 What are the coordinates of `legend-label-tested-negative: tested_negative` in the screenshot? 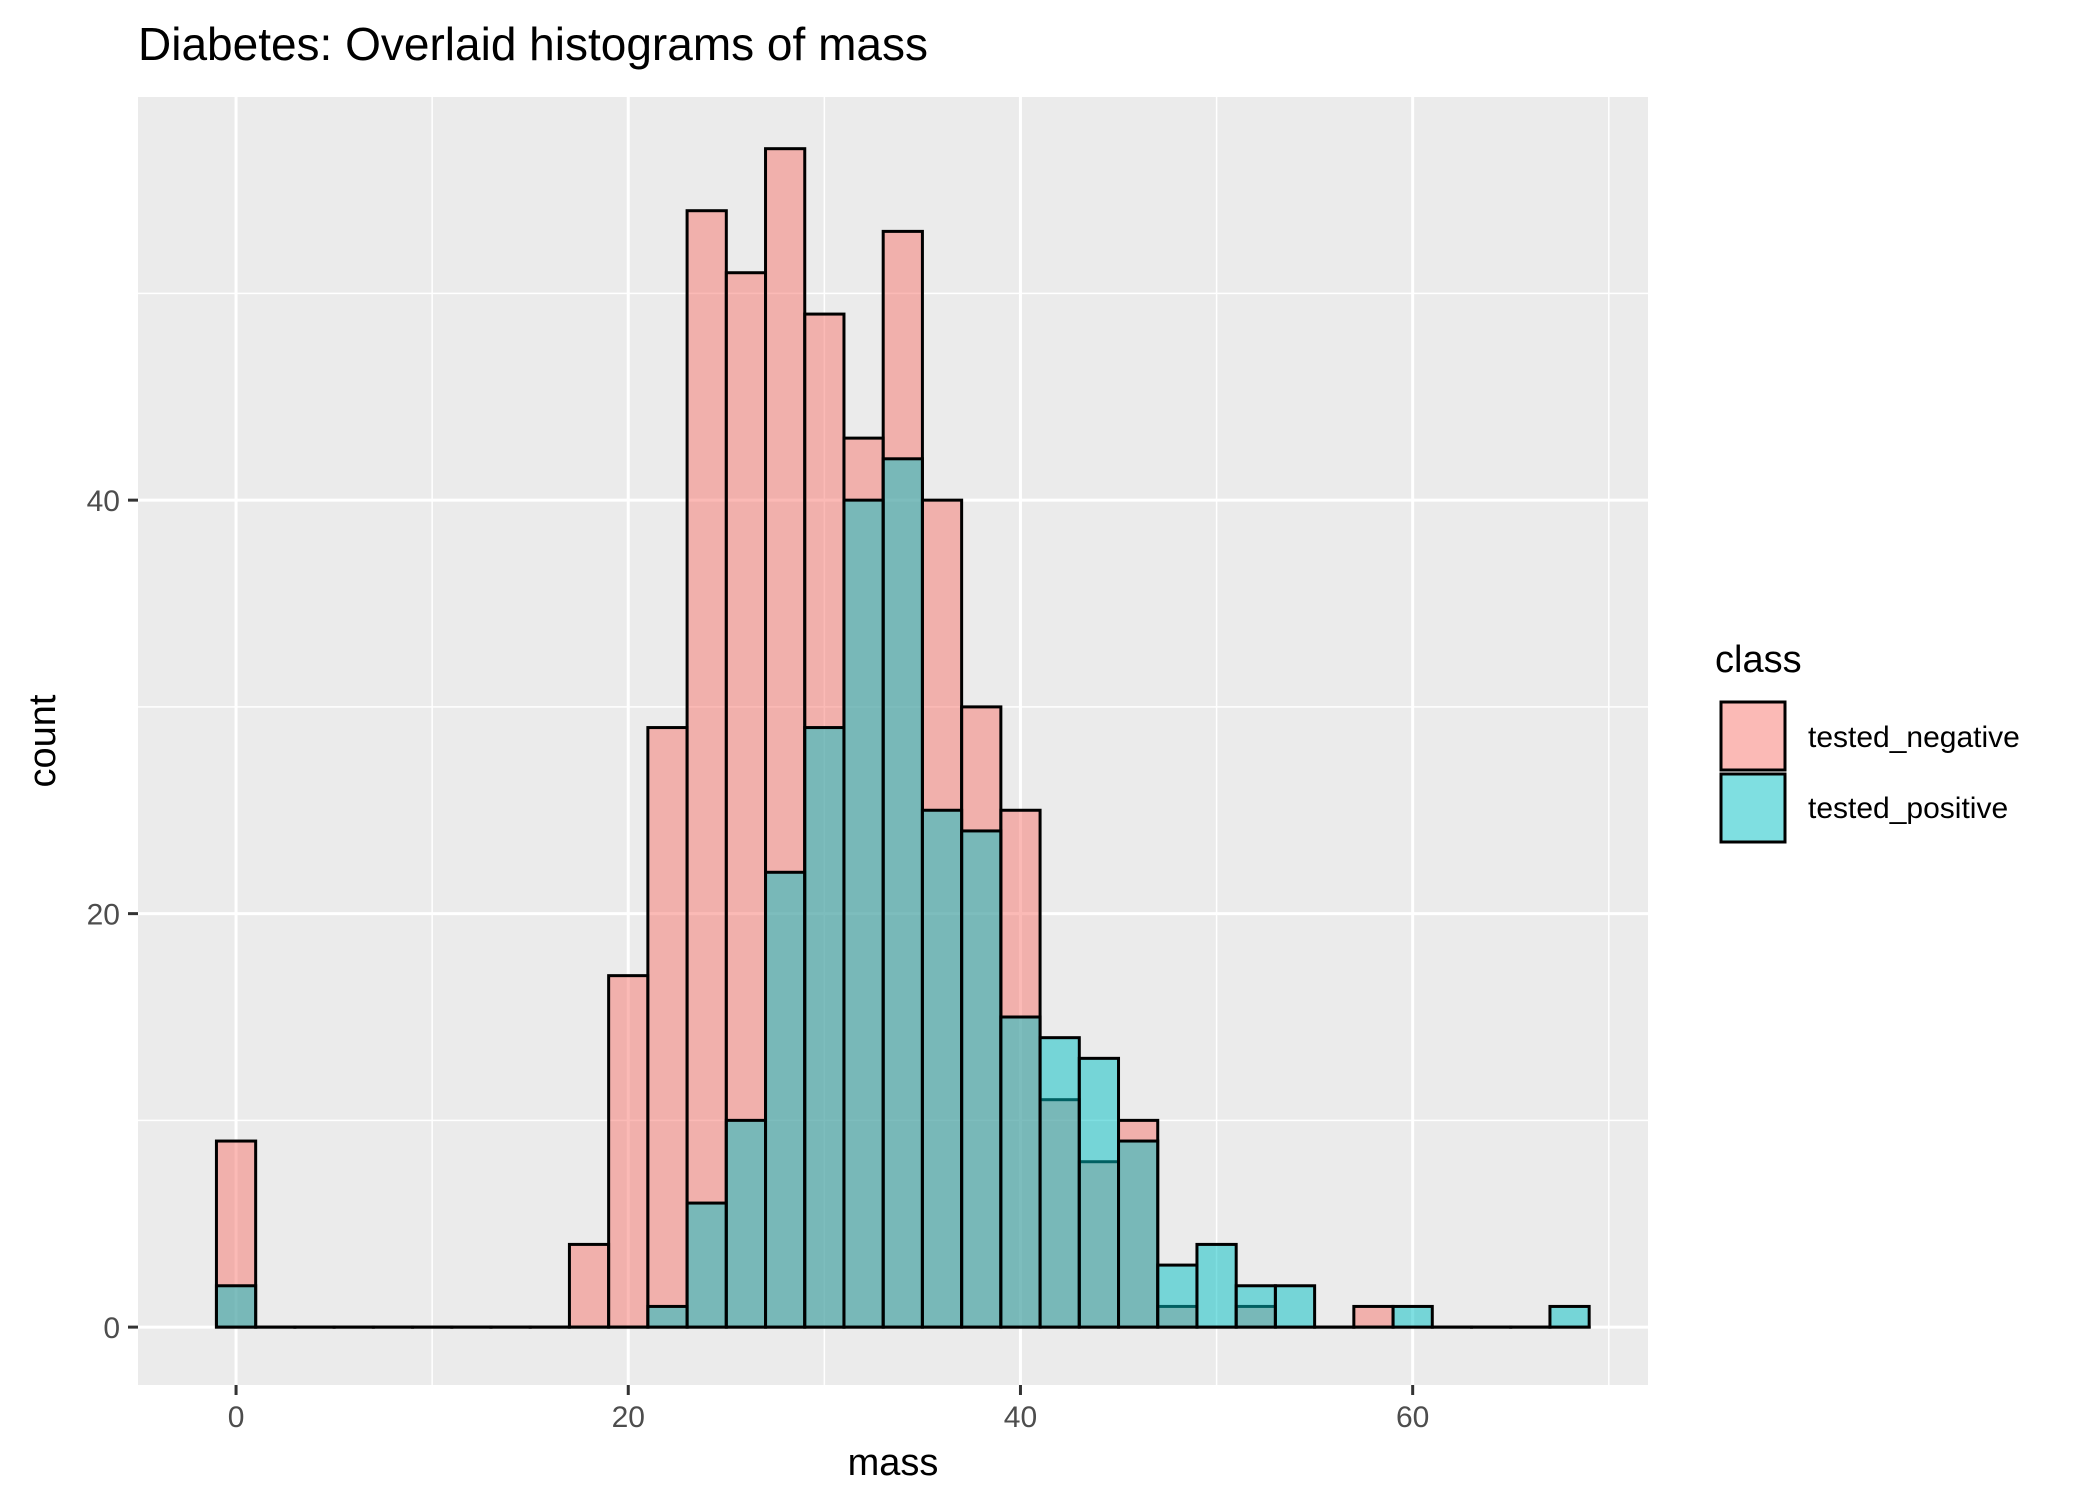 It's located at (1914, 737).